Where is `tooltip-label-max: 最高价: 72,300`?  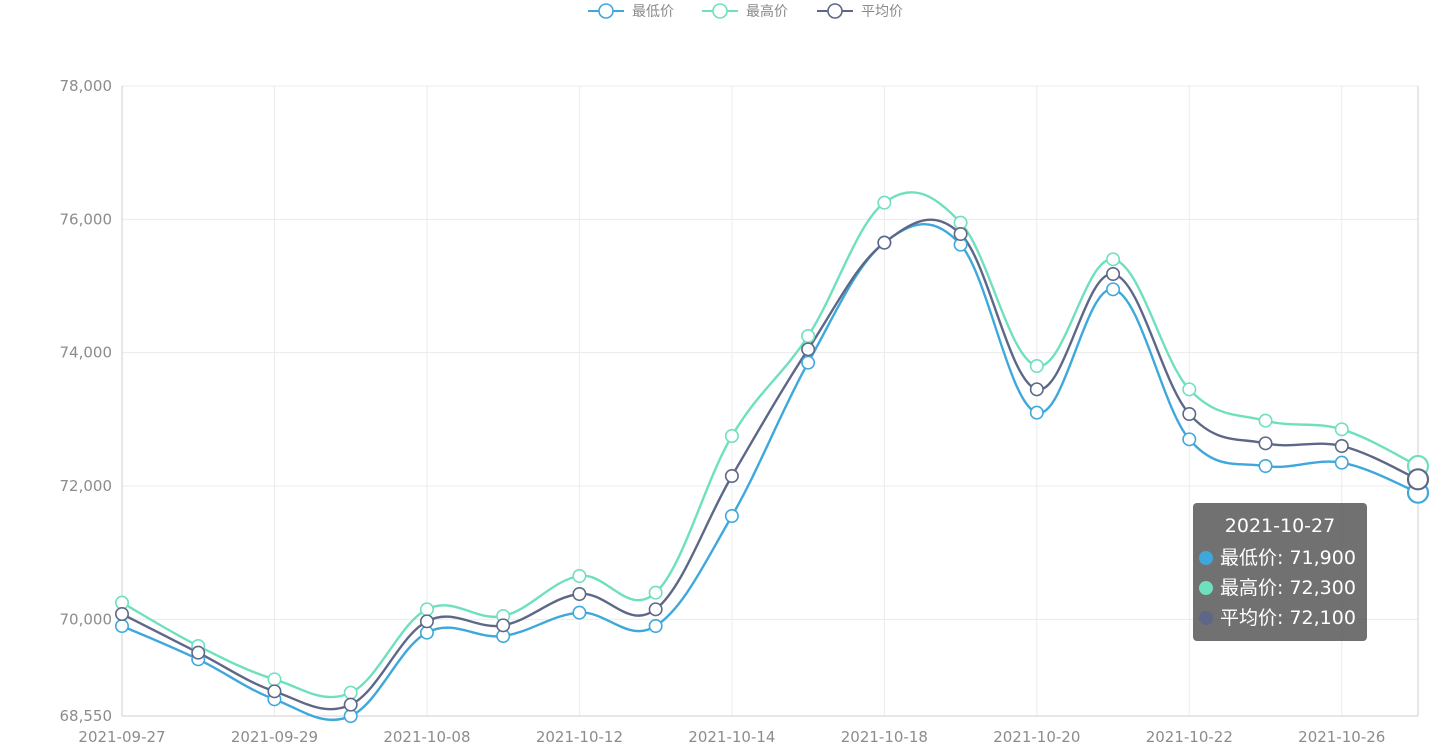
tooltip-label-max: 最高价: 72,300 is located at coordinates (1288, 588).